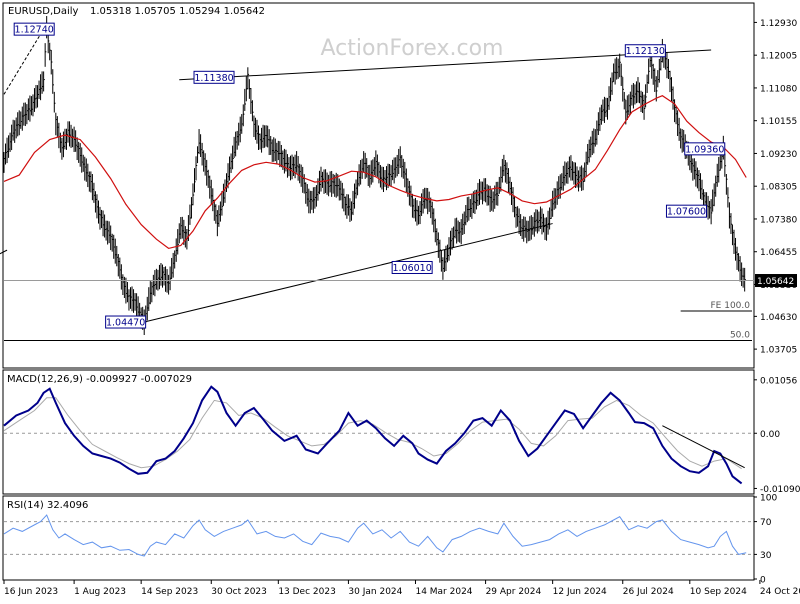  I want to click on last-price-badge, so click(776, 281).